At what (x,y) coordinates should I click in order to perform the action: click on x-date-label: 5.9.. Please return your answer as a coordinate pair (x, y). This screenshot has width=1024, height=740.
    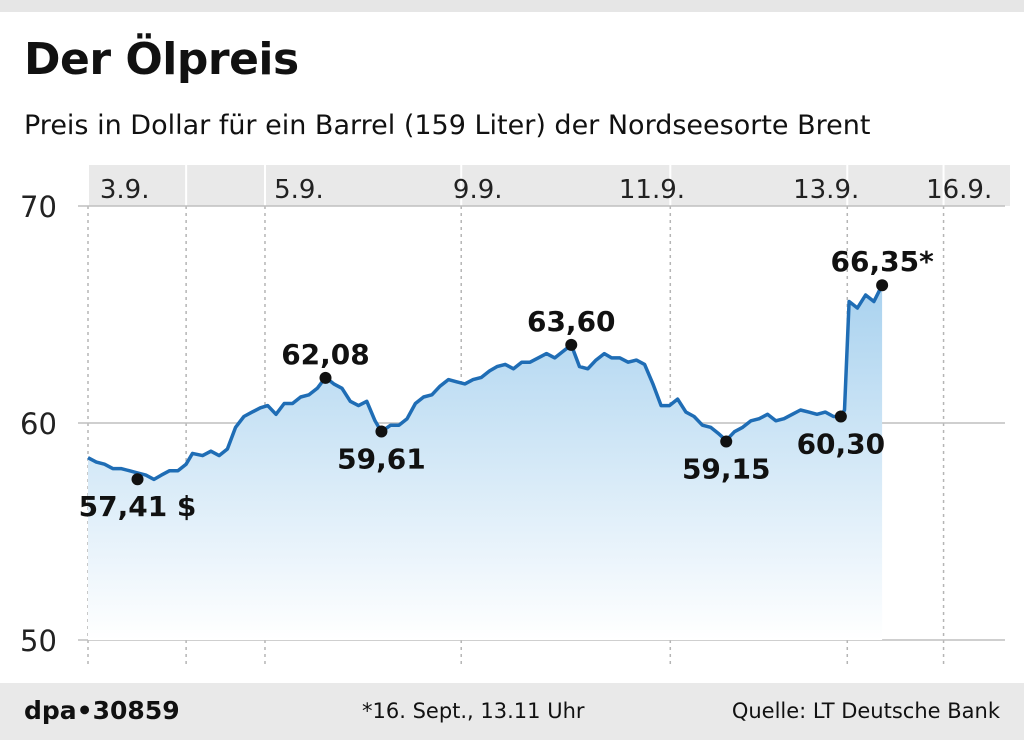
    Looking at the image, I should click on (299, 190).